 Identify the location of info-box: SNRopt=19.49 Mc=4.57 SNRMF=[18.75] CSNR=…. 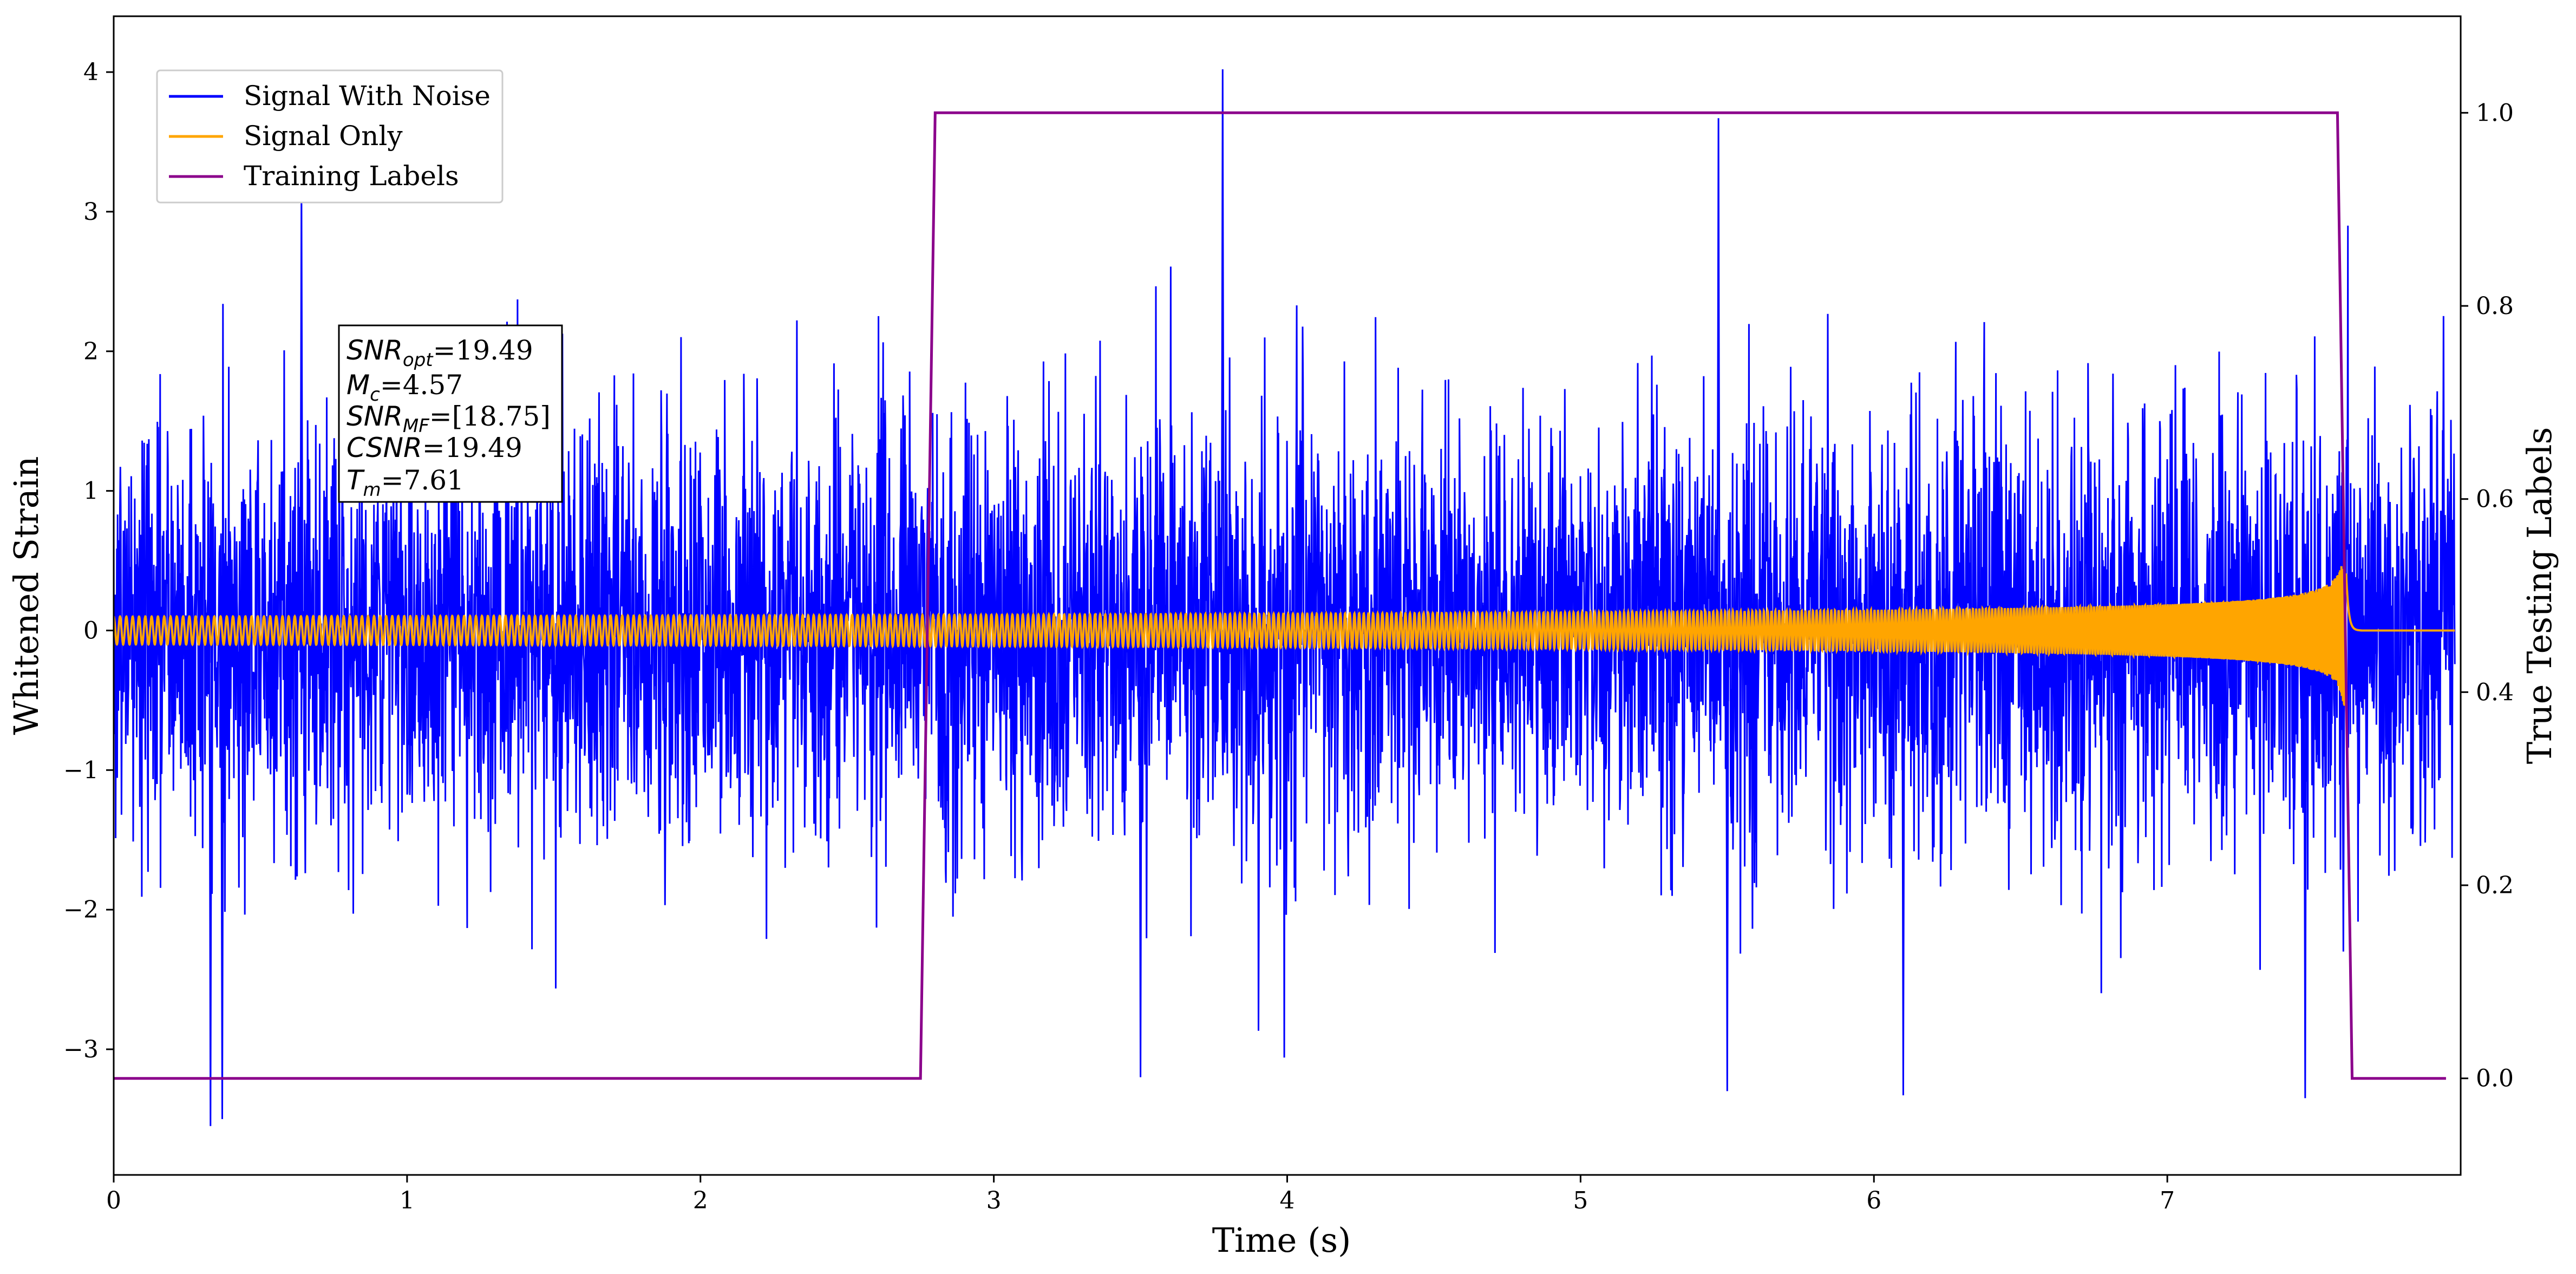
(450, 413).